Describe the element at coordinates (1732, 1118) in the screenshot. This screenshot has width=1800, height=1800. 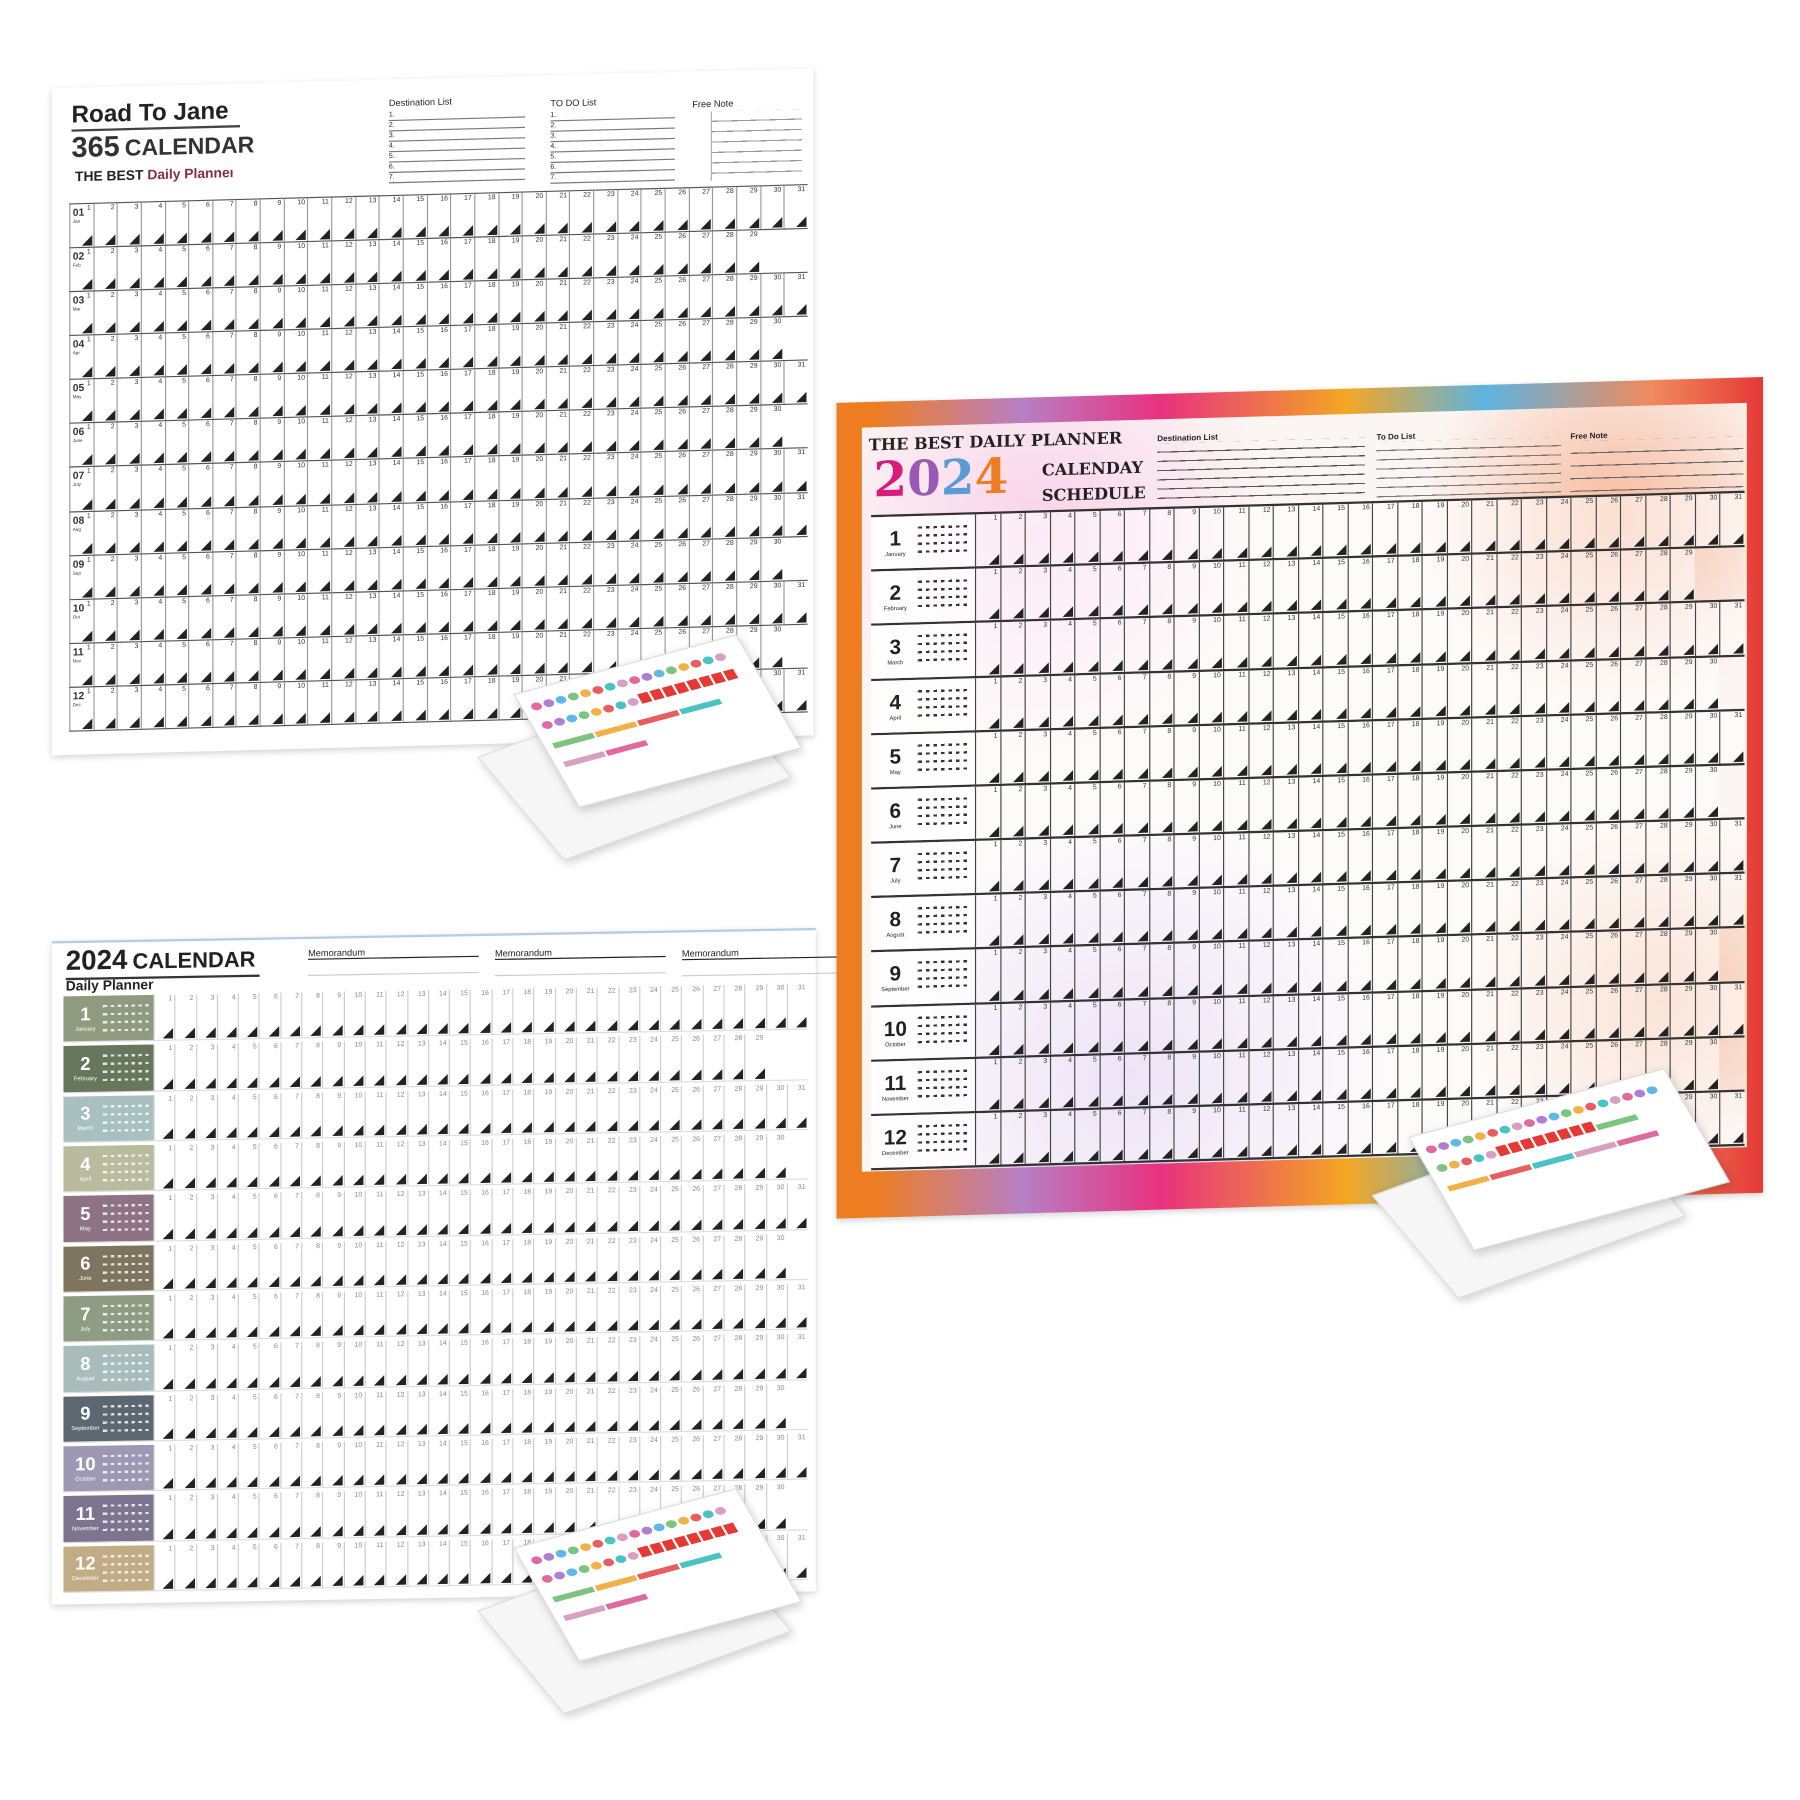
I see `day-cell: 31` at that location.